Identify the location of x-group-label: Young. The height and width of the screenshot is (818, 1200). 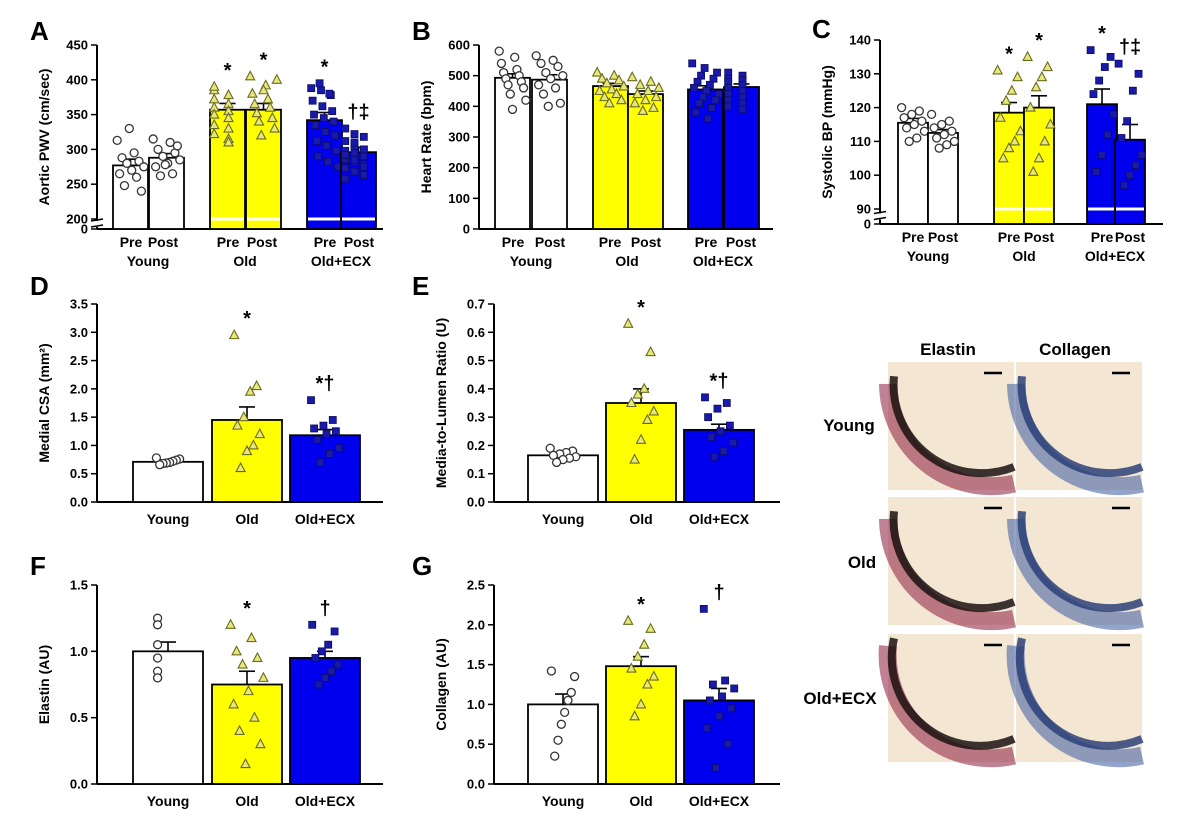
(148, 261).